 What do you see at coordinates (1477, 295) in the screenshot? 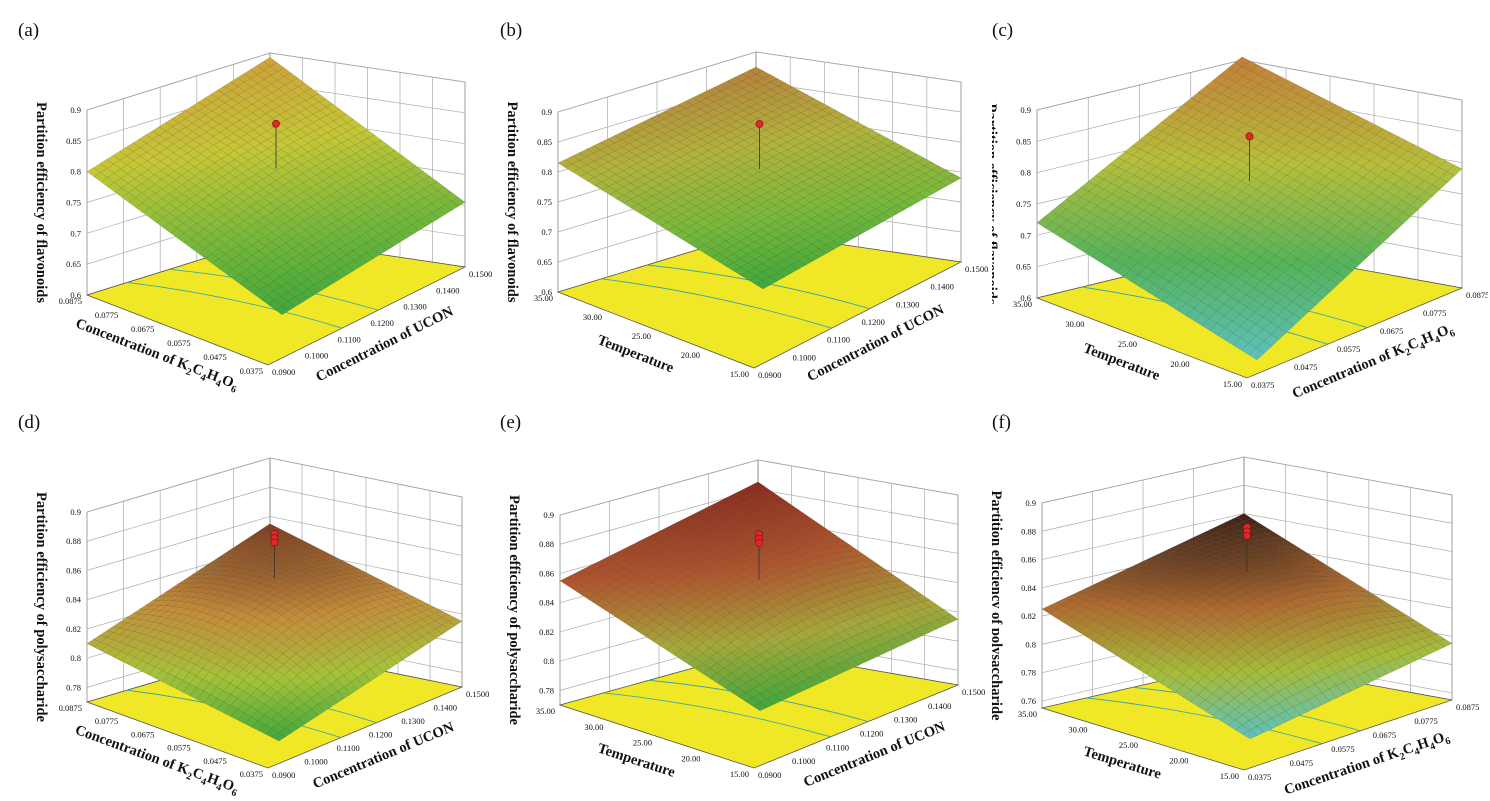
I see `right-axis-tick-label: 0.0875` at bounding box center [1477, 295].